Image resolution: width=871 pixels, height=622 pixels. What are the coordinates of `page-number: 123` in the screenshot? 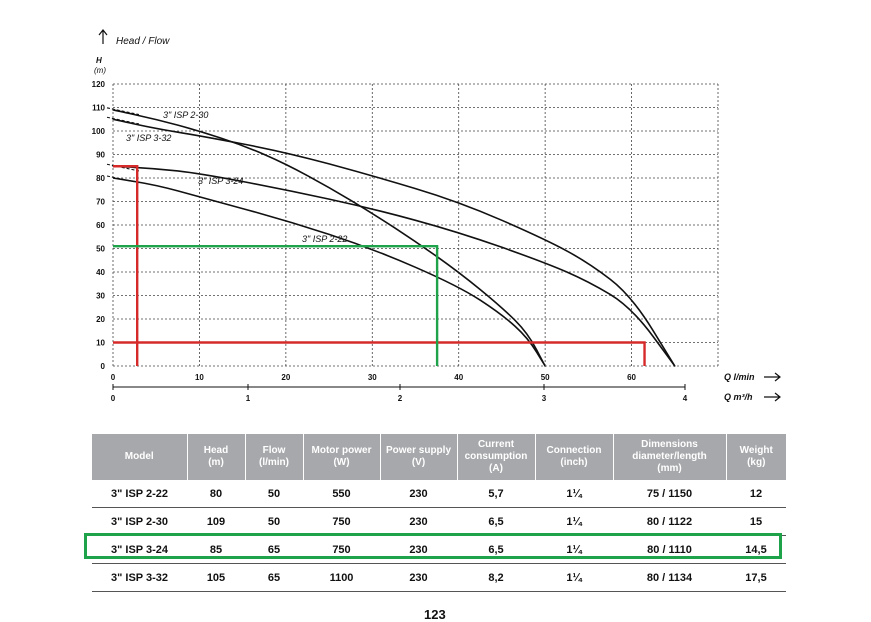 It's located at (435, 614).